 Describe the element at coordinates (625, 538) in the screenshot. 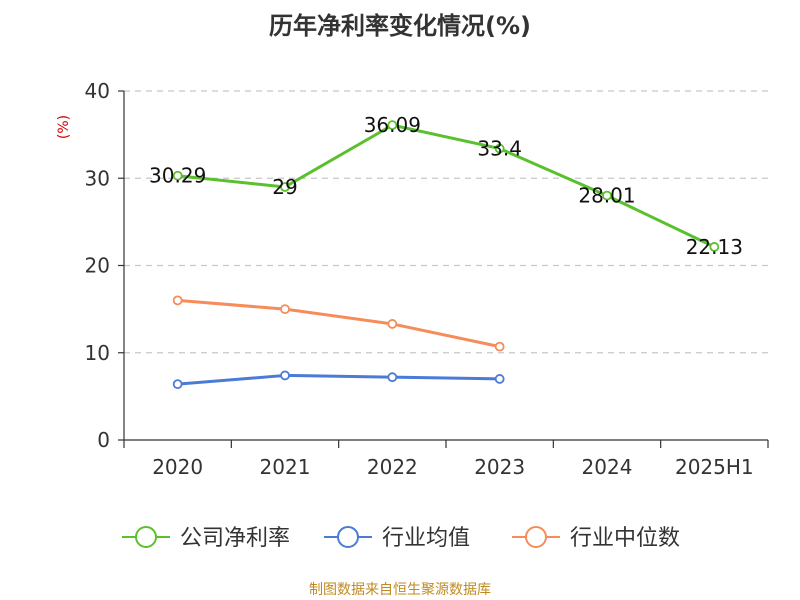

I see `legend-label: 行业中位数` at that location.